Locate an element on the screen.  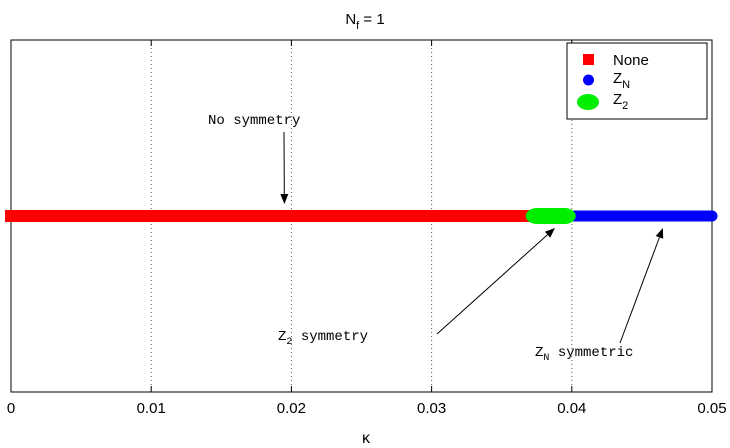
annotation-z2-symmetry-text: Z2 symmetry is located at coordinates (323, 338).